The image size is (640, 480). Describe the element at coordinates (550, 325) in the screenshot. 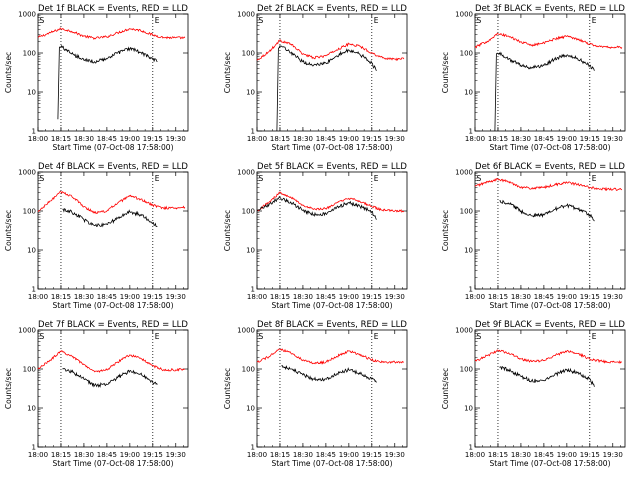

I see `panel-title: Det 9f BLACK = Events, RED = LLD` at that location.